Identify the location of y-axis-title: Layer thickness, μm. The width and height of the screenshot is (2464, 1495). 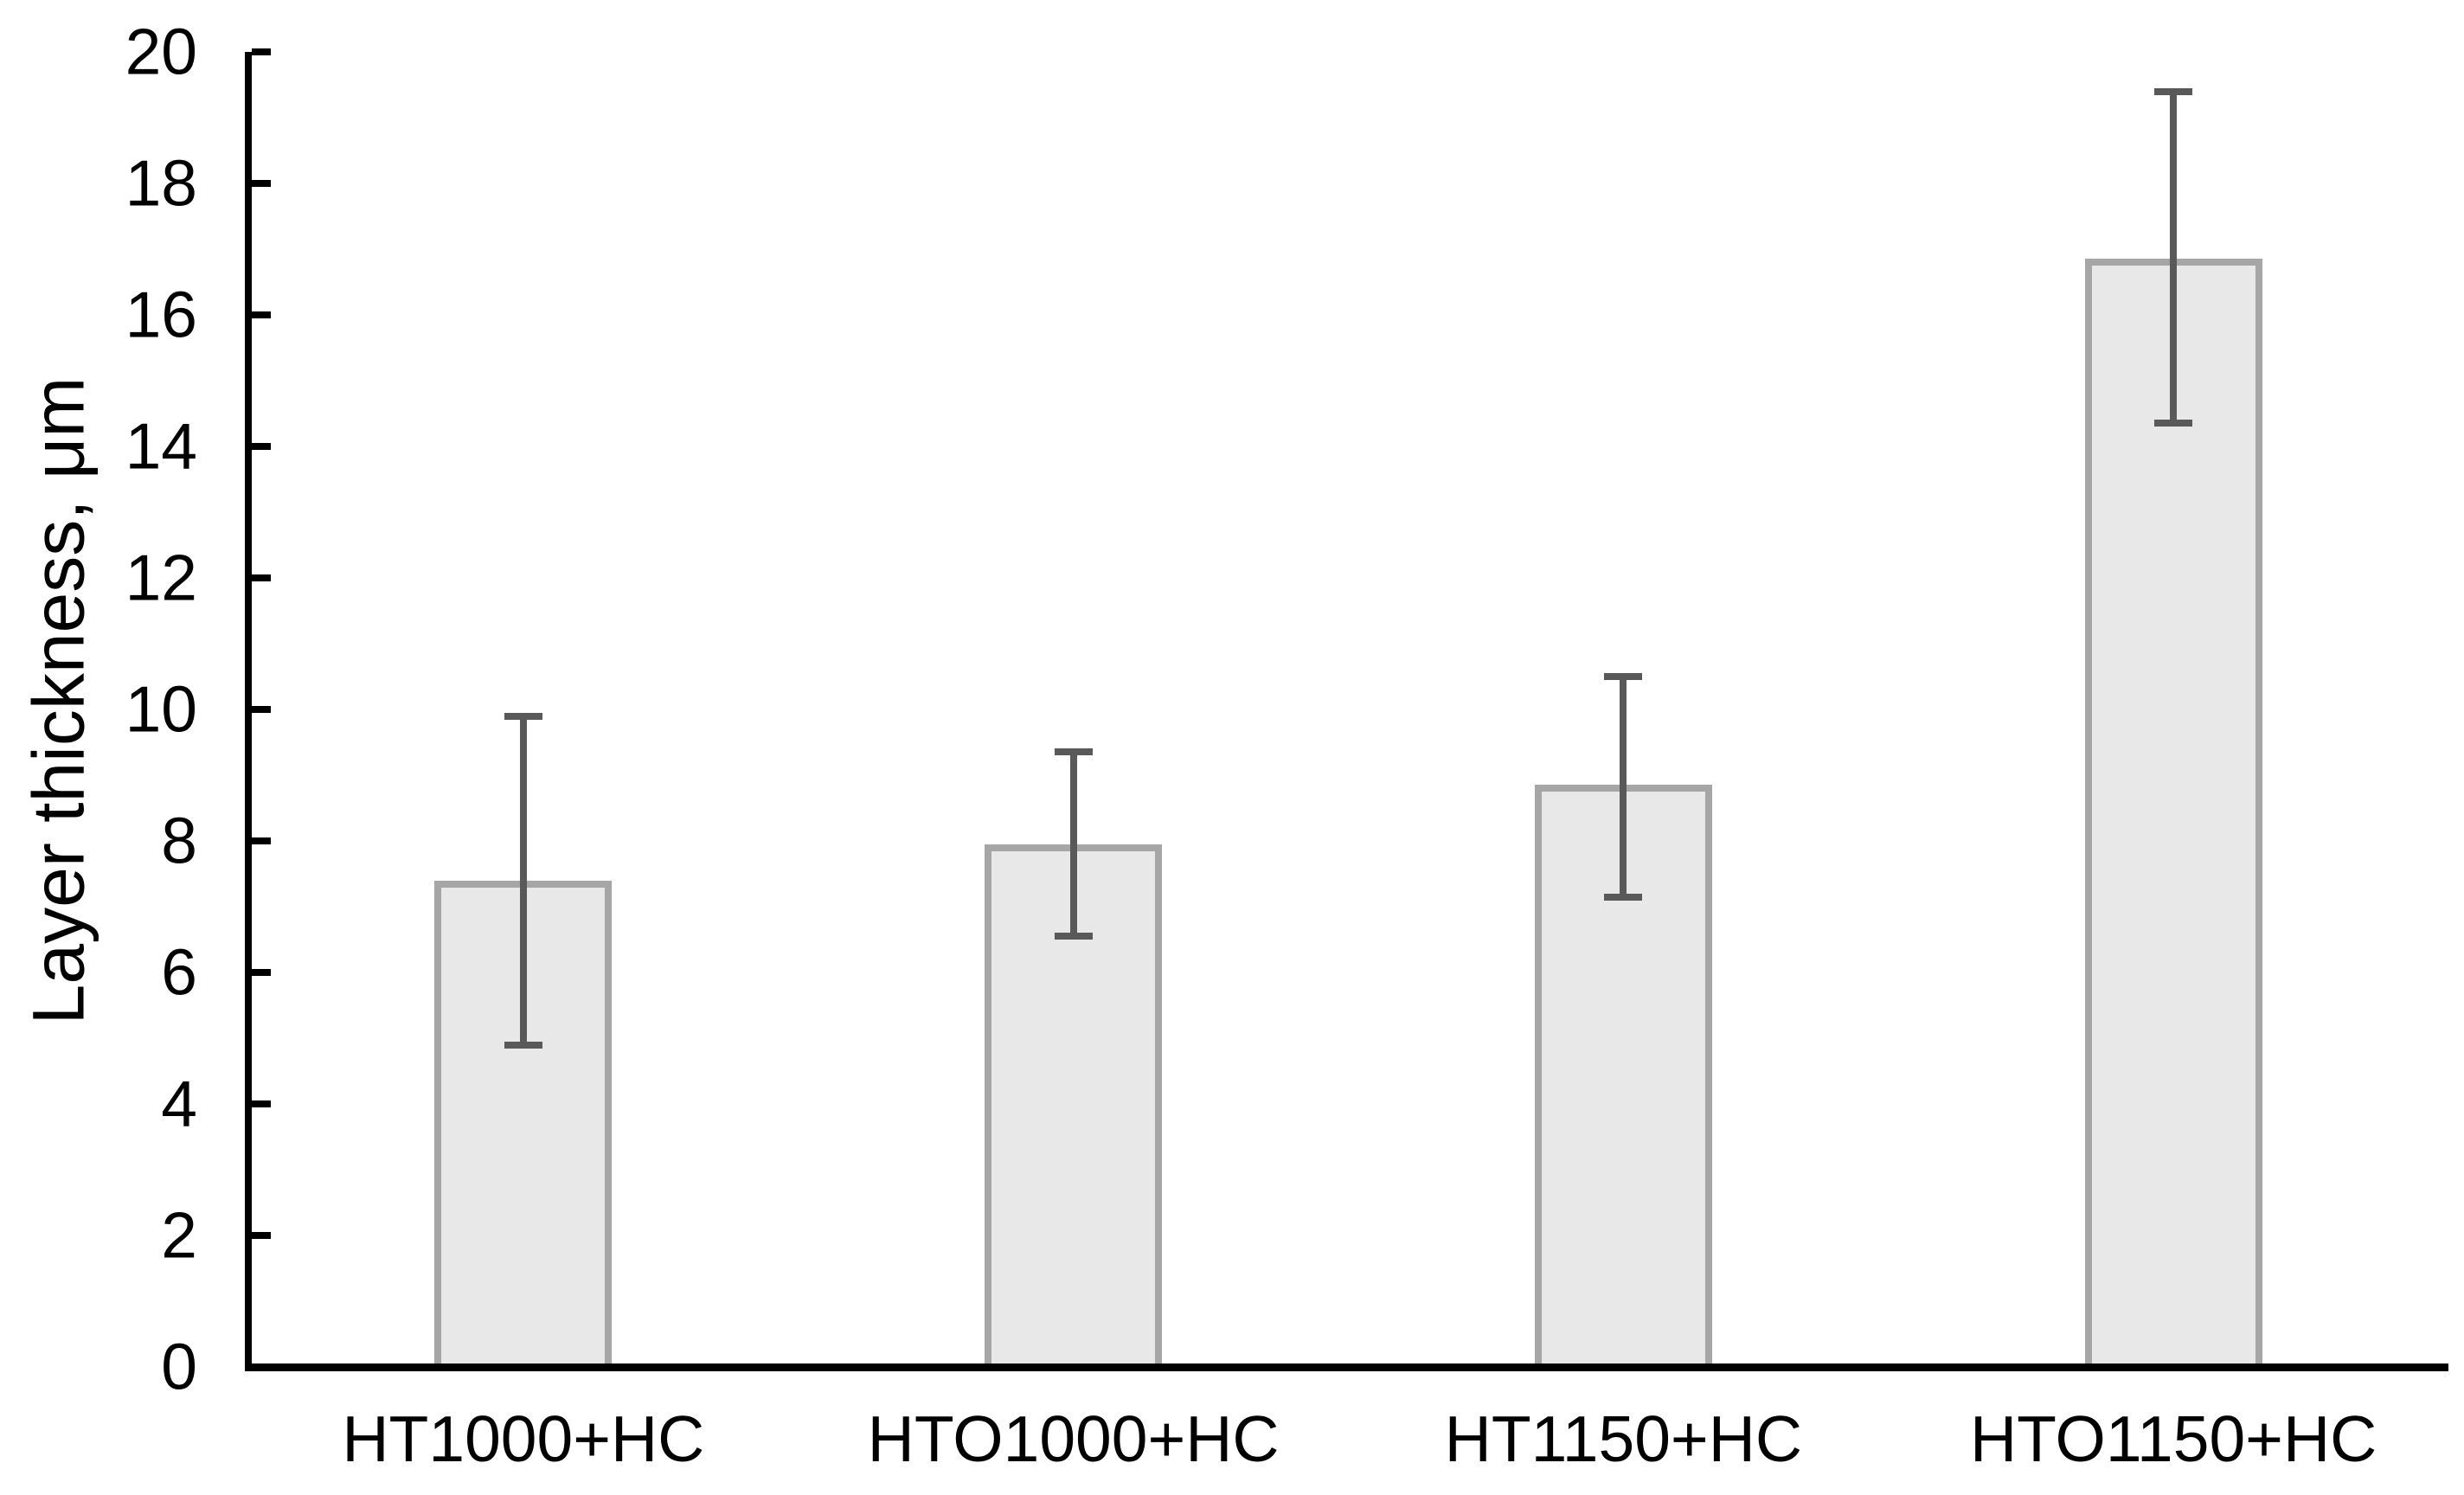
(58, 701).